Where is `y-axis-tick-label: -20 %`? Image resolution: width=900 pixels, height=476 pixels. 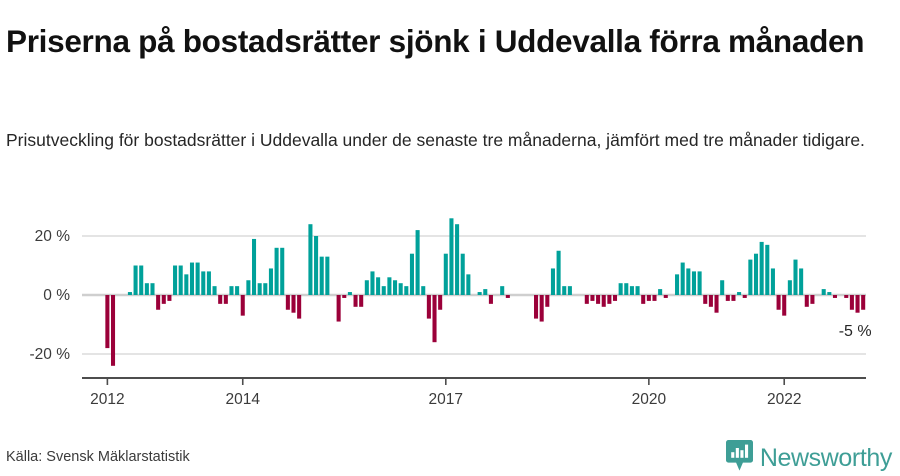 y-axis-tick-label: -20 % is located at coordinates (50, 354).